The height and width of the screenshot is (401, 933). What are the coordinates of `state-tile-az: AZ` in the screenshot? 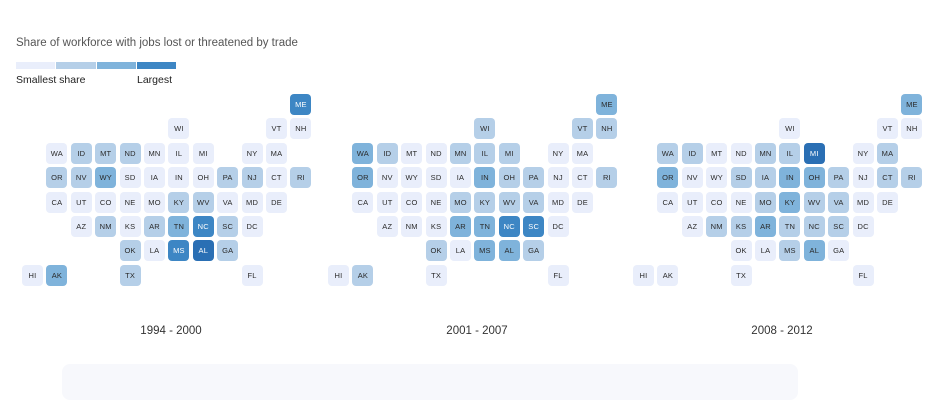 It's located at (81, 226).